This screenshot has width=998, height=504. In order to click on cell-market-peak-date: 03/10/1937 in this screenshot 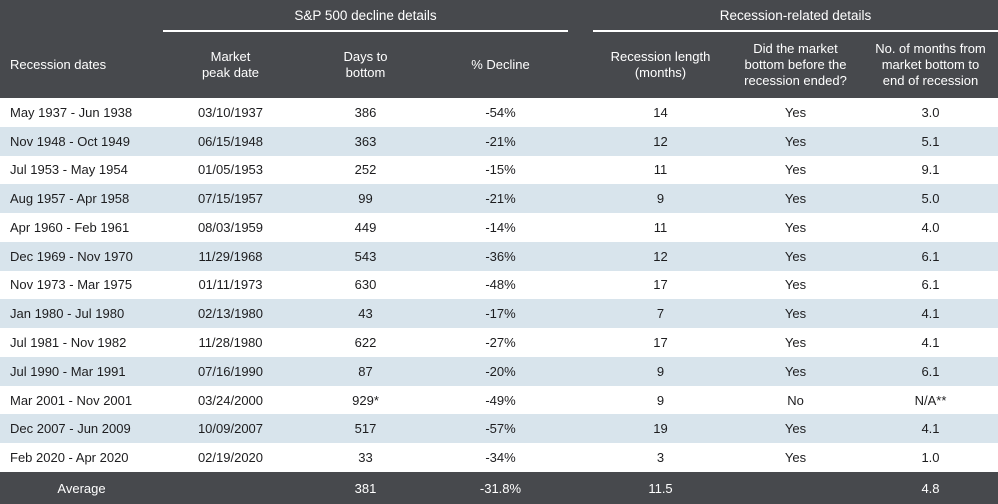, I will do `click(230, 112)`.